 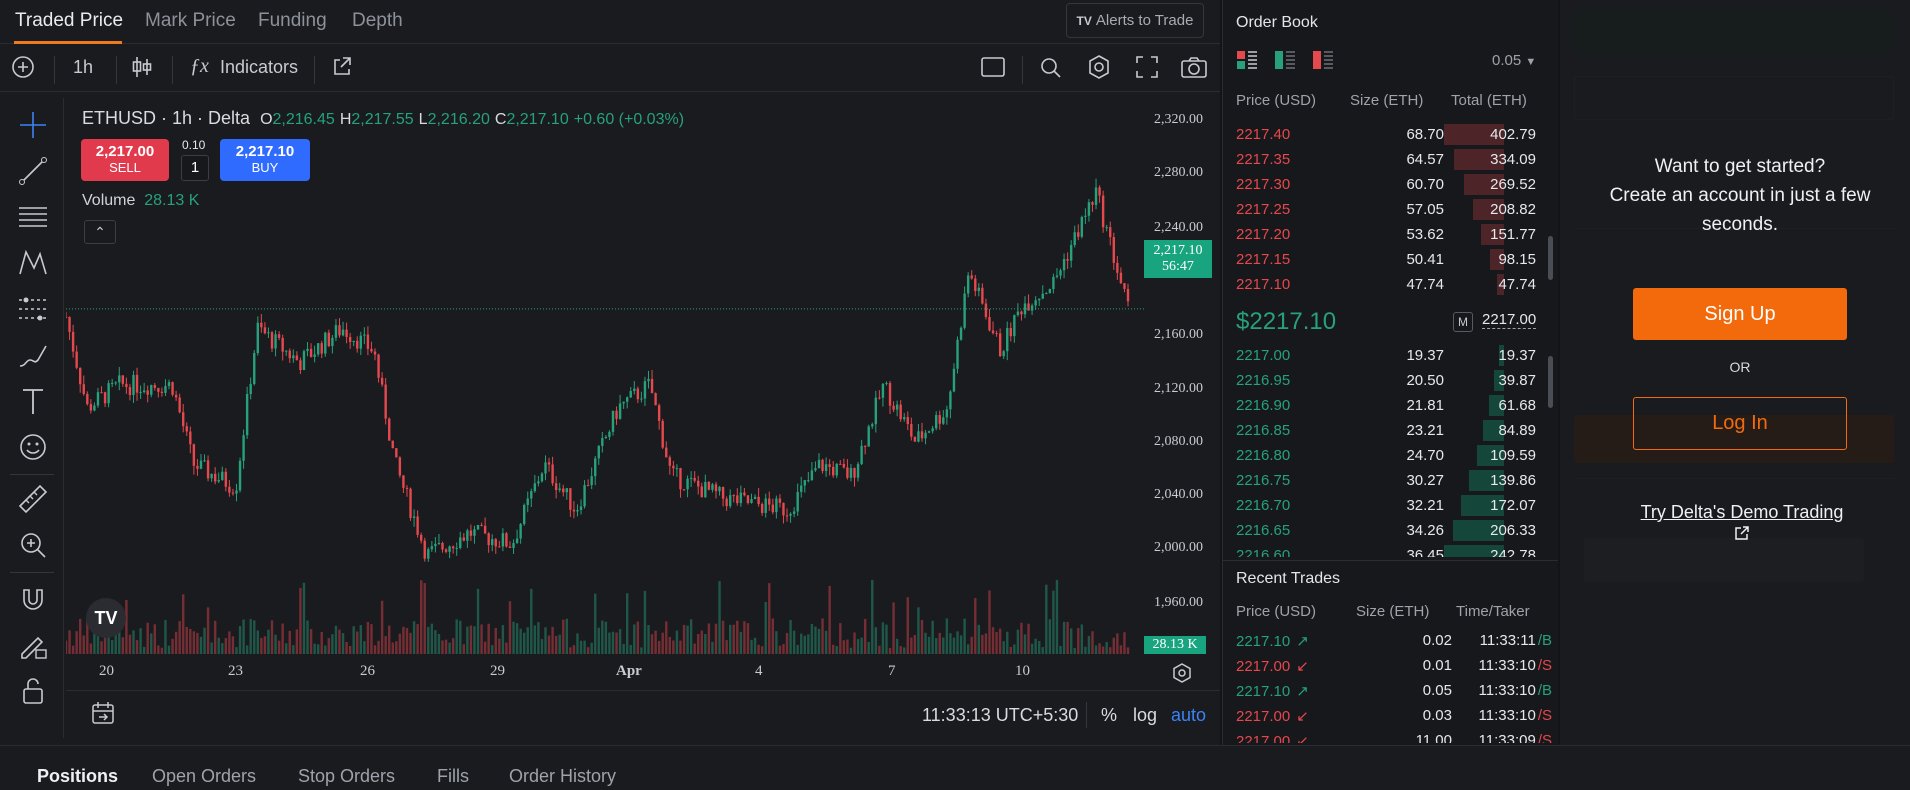 What do you see at coordinates (1550, 258) in the screenshot?
I see `asks-scrollbar` at bounding box center [1550, 258].